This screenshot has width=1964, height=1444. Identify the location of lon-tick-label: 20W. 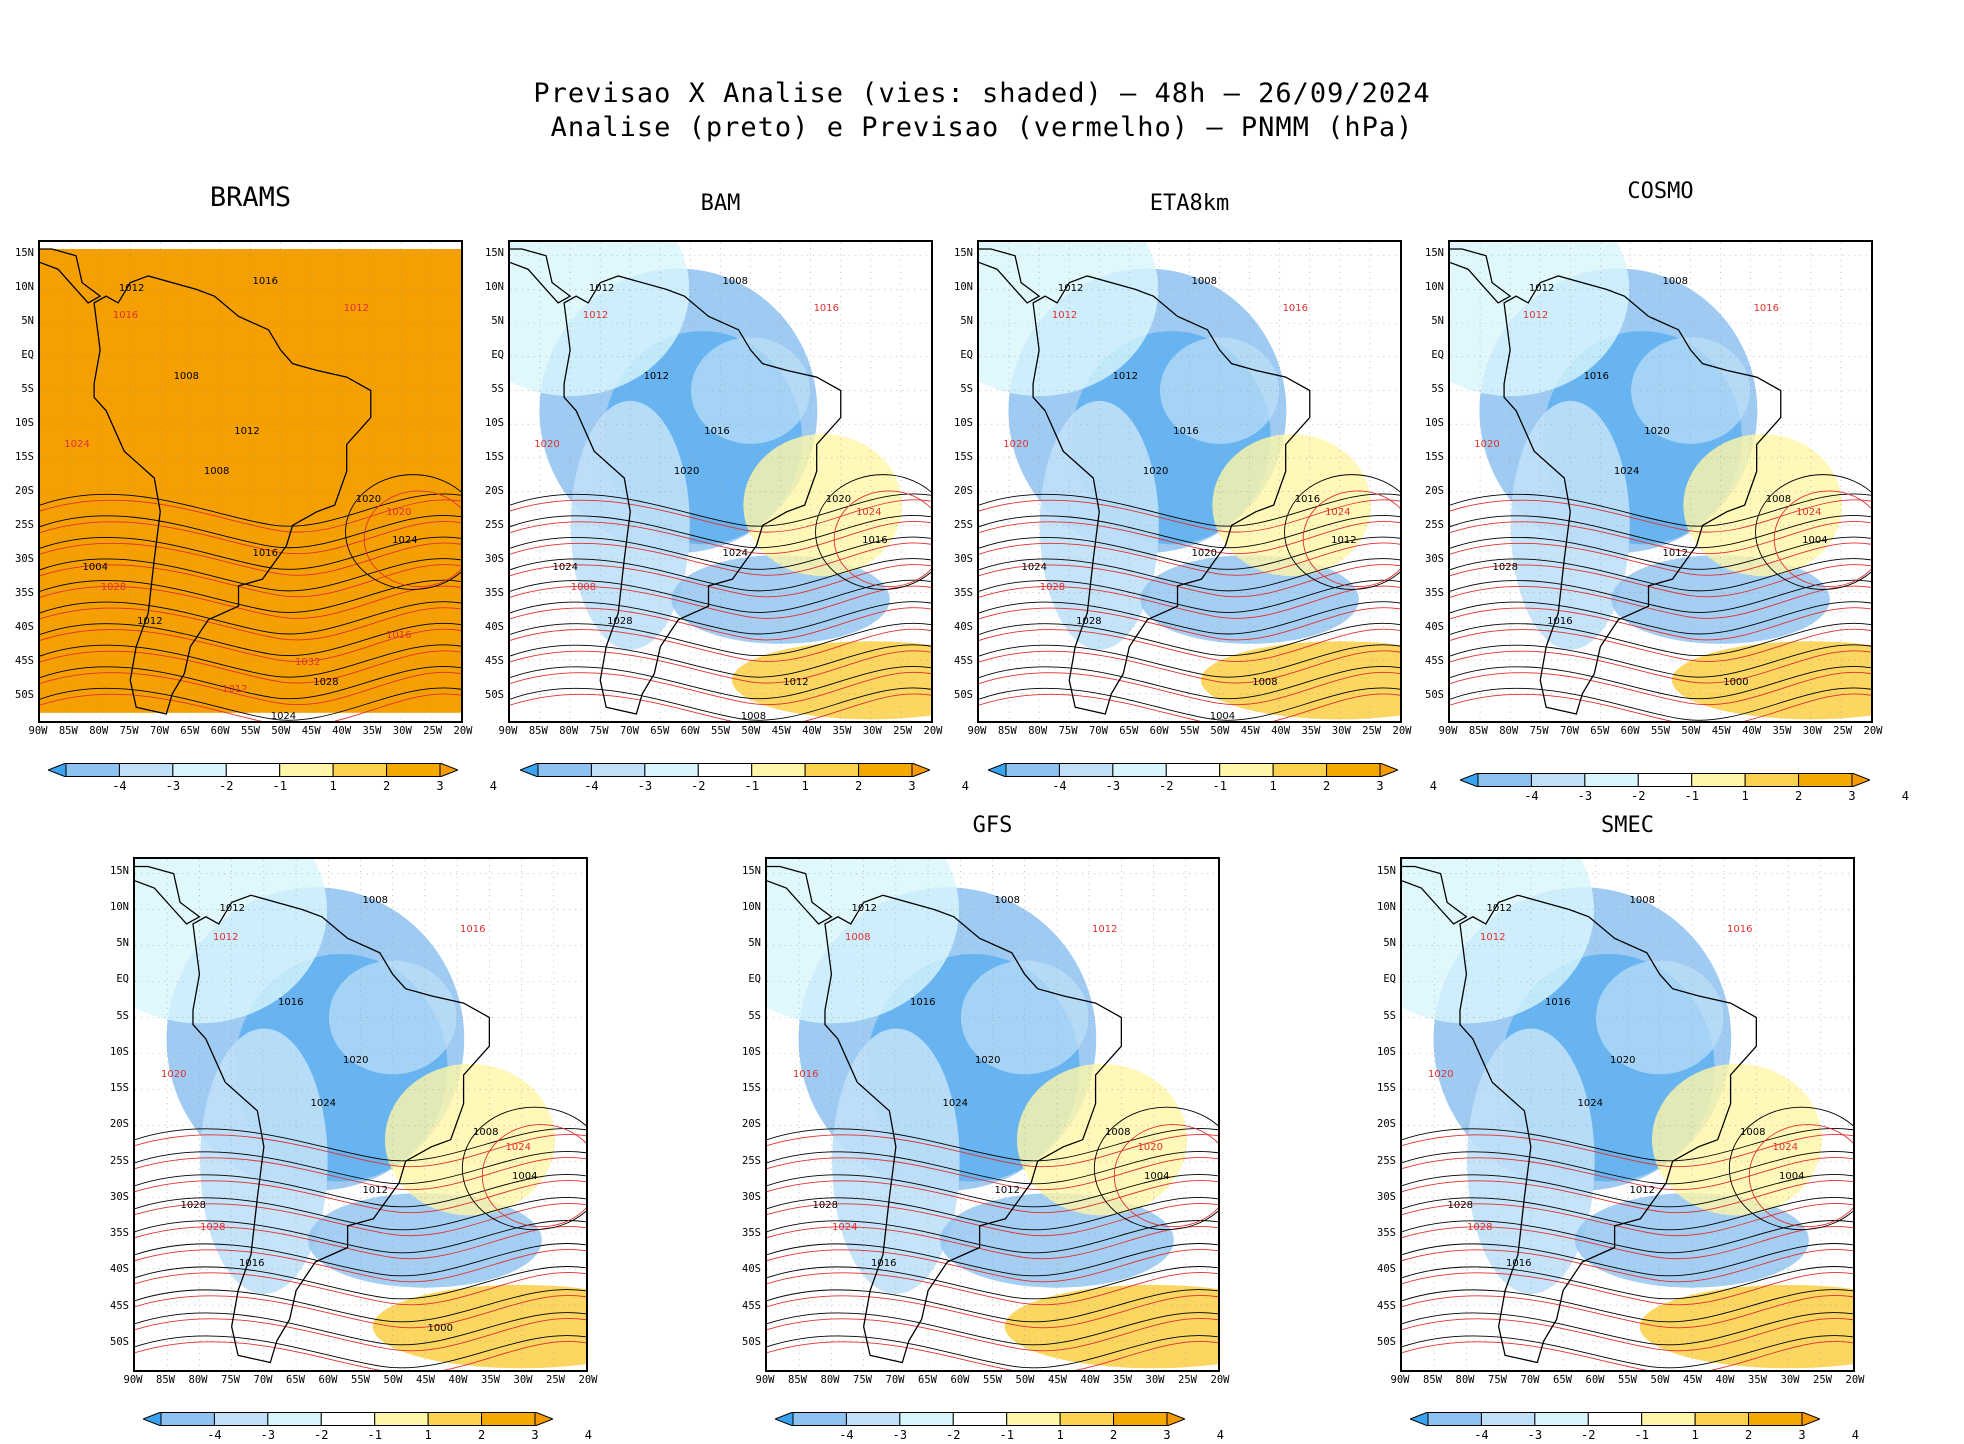
(1220, 1380).